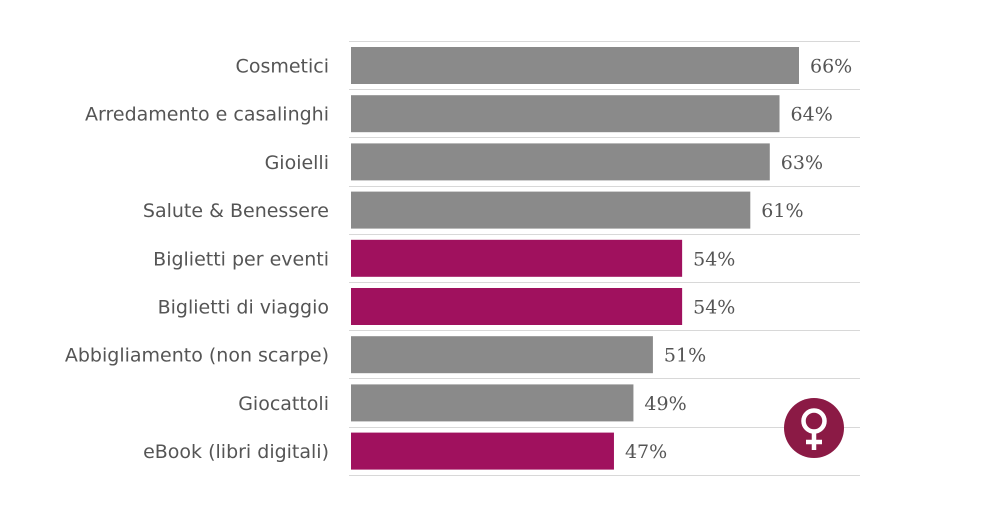 The height and width of the screenshot is (513, 1000). I want to click on value-label: 61%, so click(782, 211).